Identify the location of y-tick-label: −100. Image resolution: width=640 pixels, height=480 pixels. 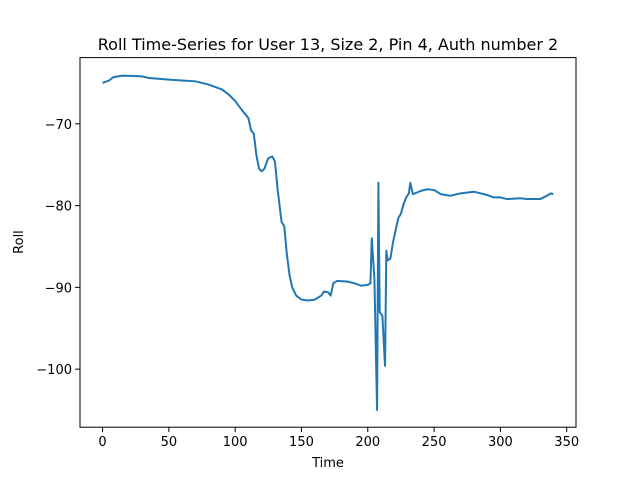
(54, 370).